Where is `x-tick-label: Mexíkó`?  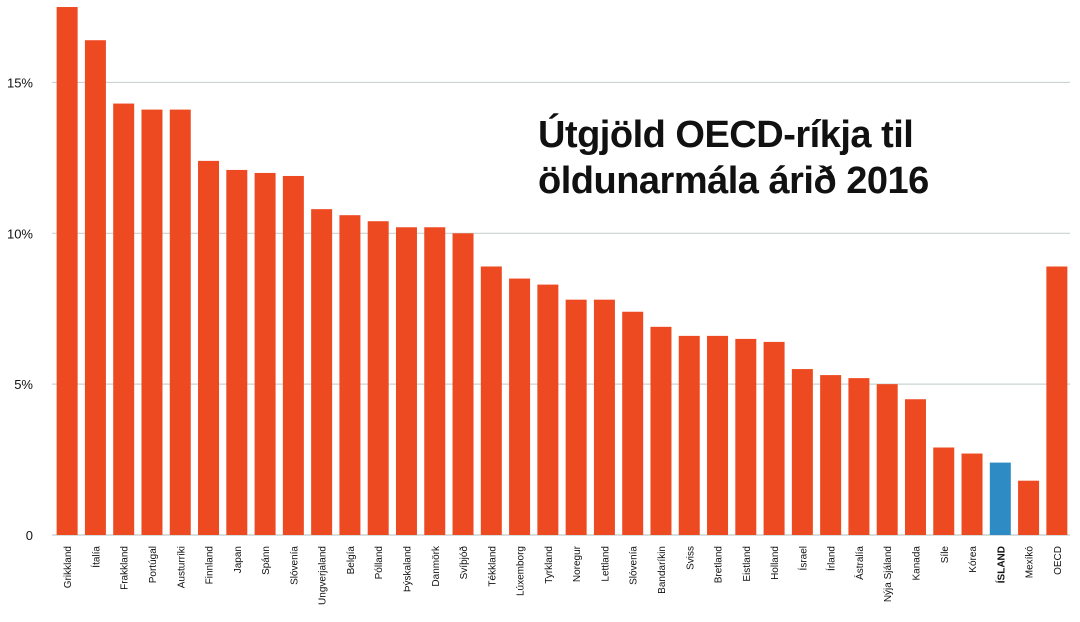
x-tick-label: Mexíkó is located at coordinates (1030, 562).